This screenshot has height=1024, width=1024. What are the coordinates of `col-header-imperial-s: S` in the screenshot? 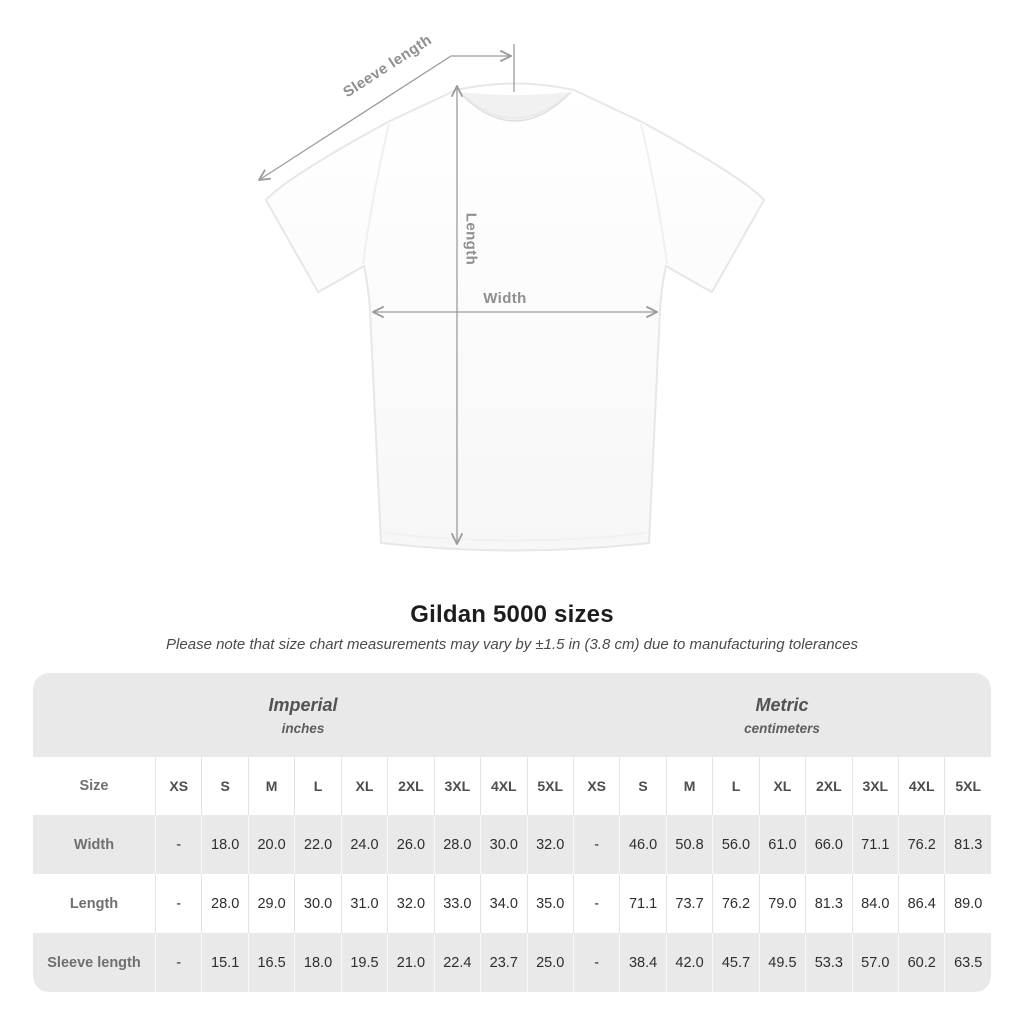 It's located at (224, 786).